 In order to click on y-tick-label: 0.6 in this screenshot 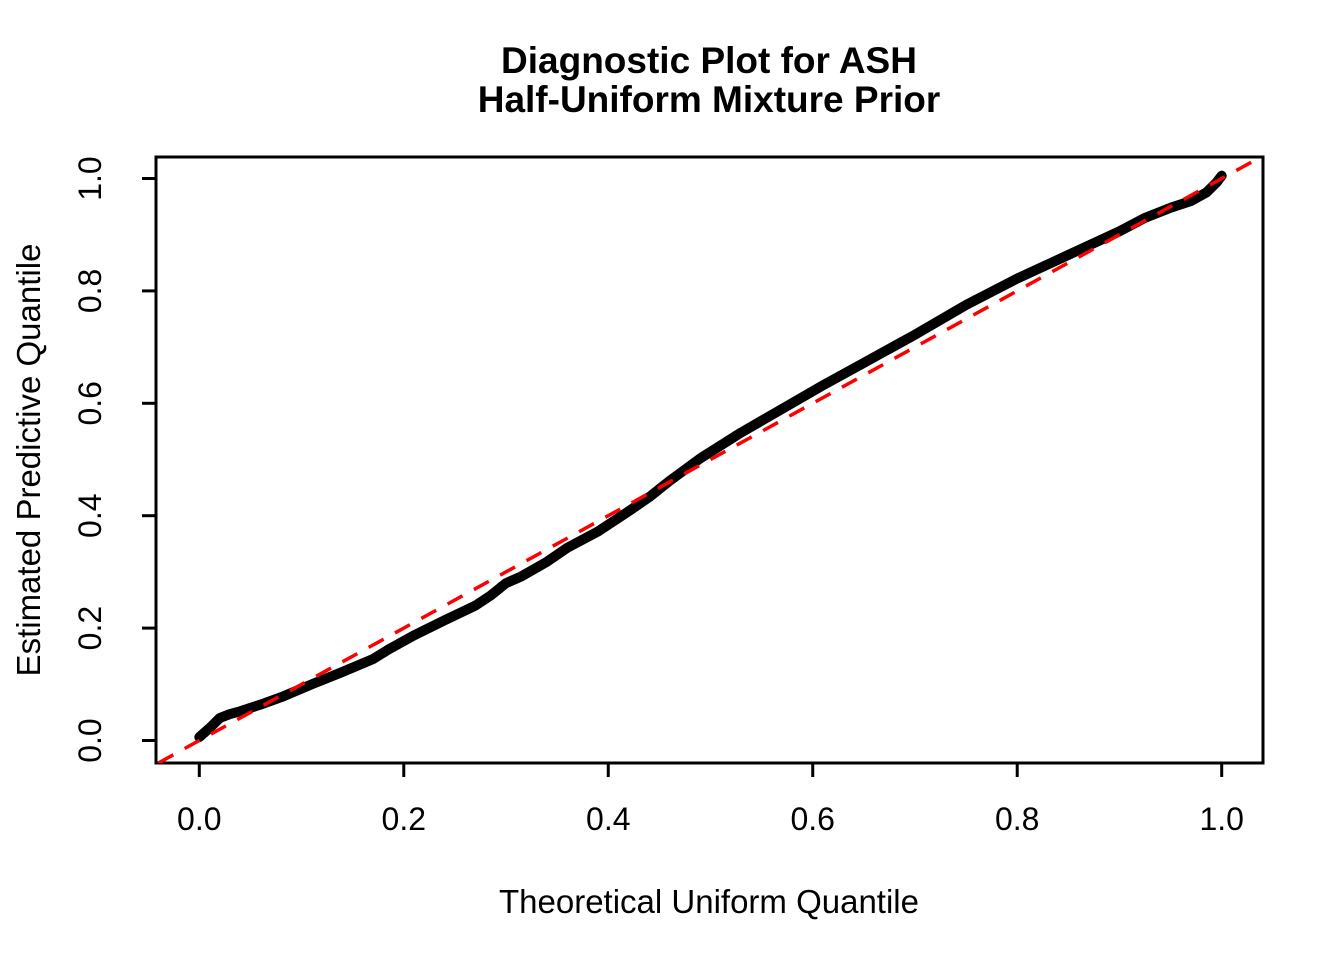, I will do `click(90, 403)`.